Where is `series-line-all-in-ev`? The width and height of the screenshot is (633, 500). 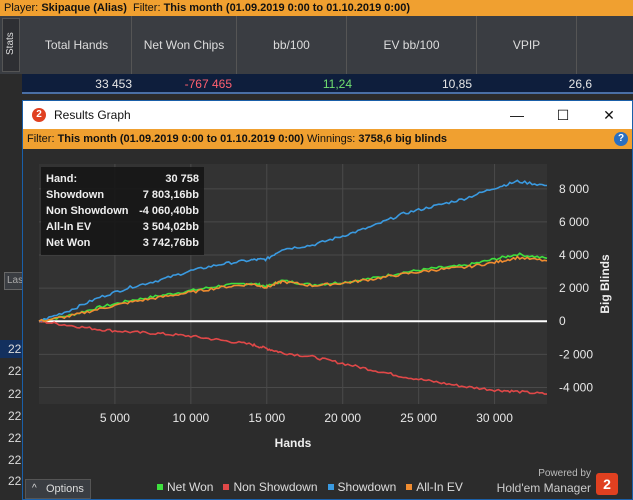
series-line-all-in-ev is located at coordinates (293, 289).